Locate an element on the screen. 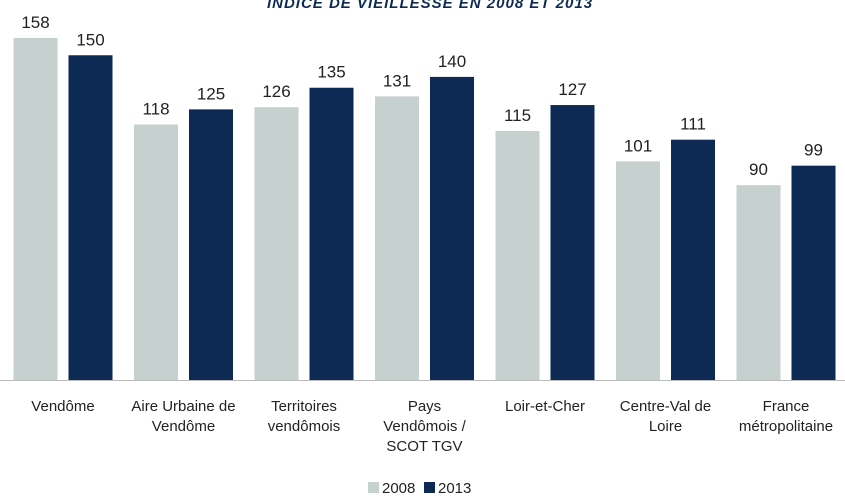  value-label: 90 is located at coordinates (758, 169).